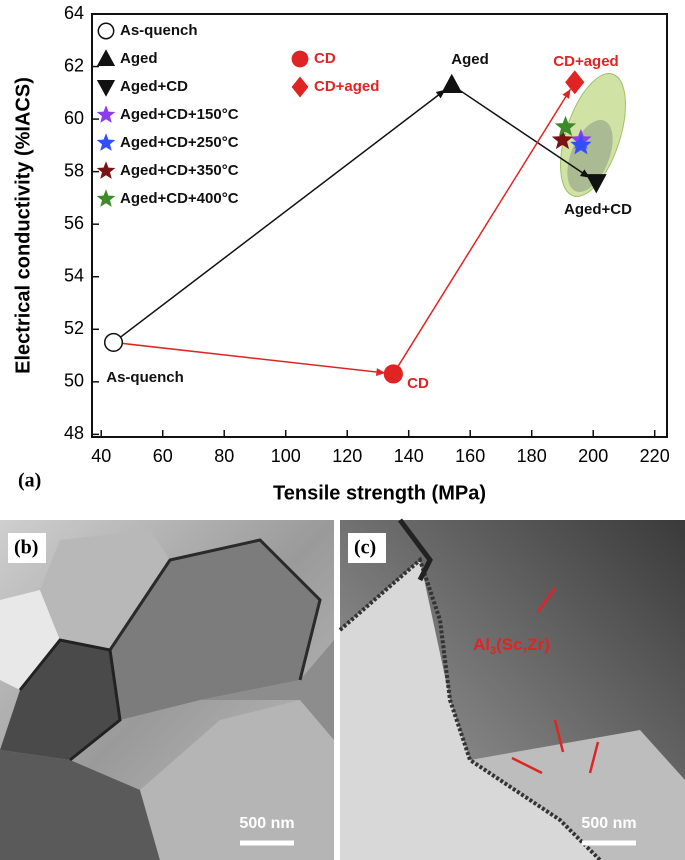  What do you see at coordinates (409, 456) in the screenshot?
I see `x-tick-label: 140` at bounding box center [409, 456].